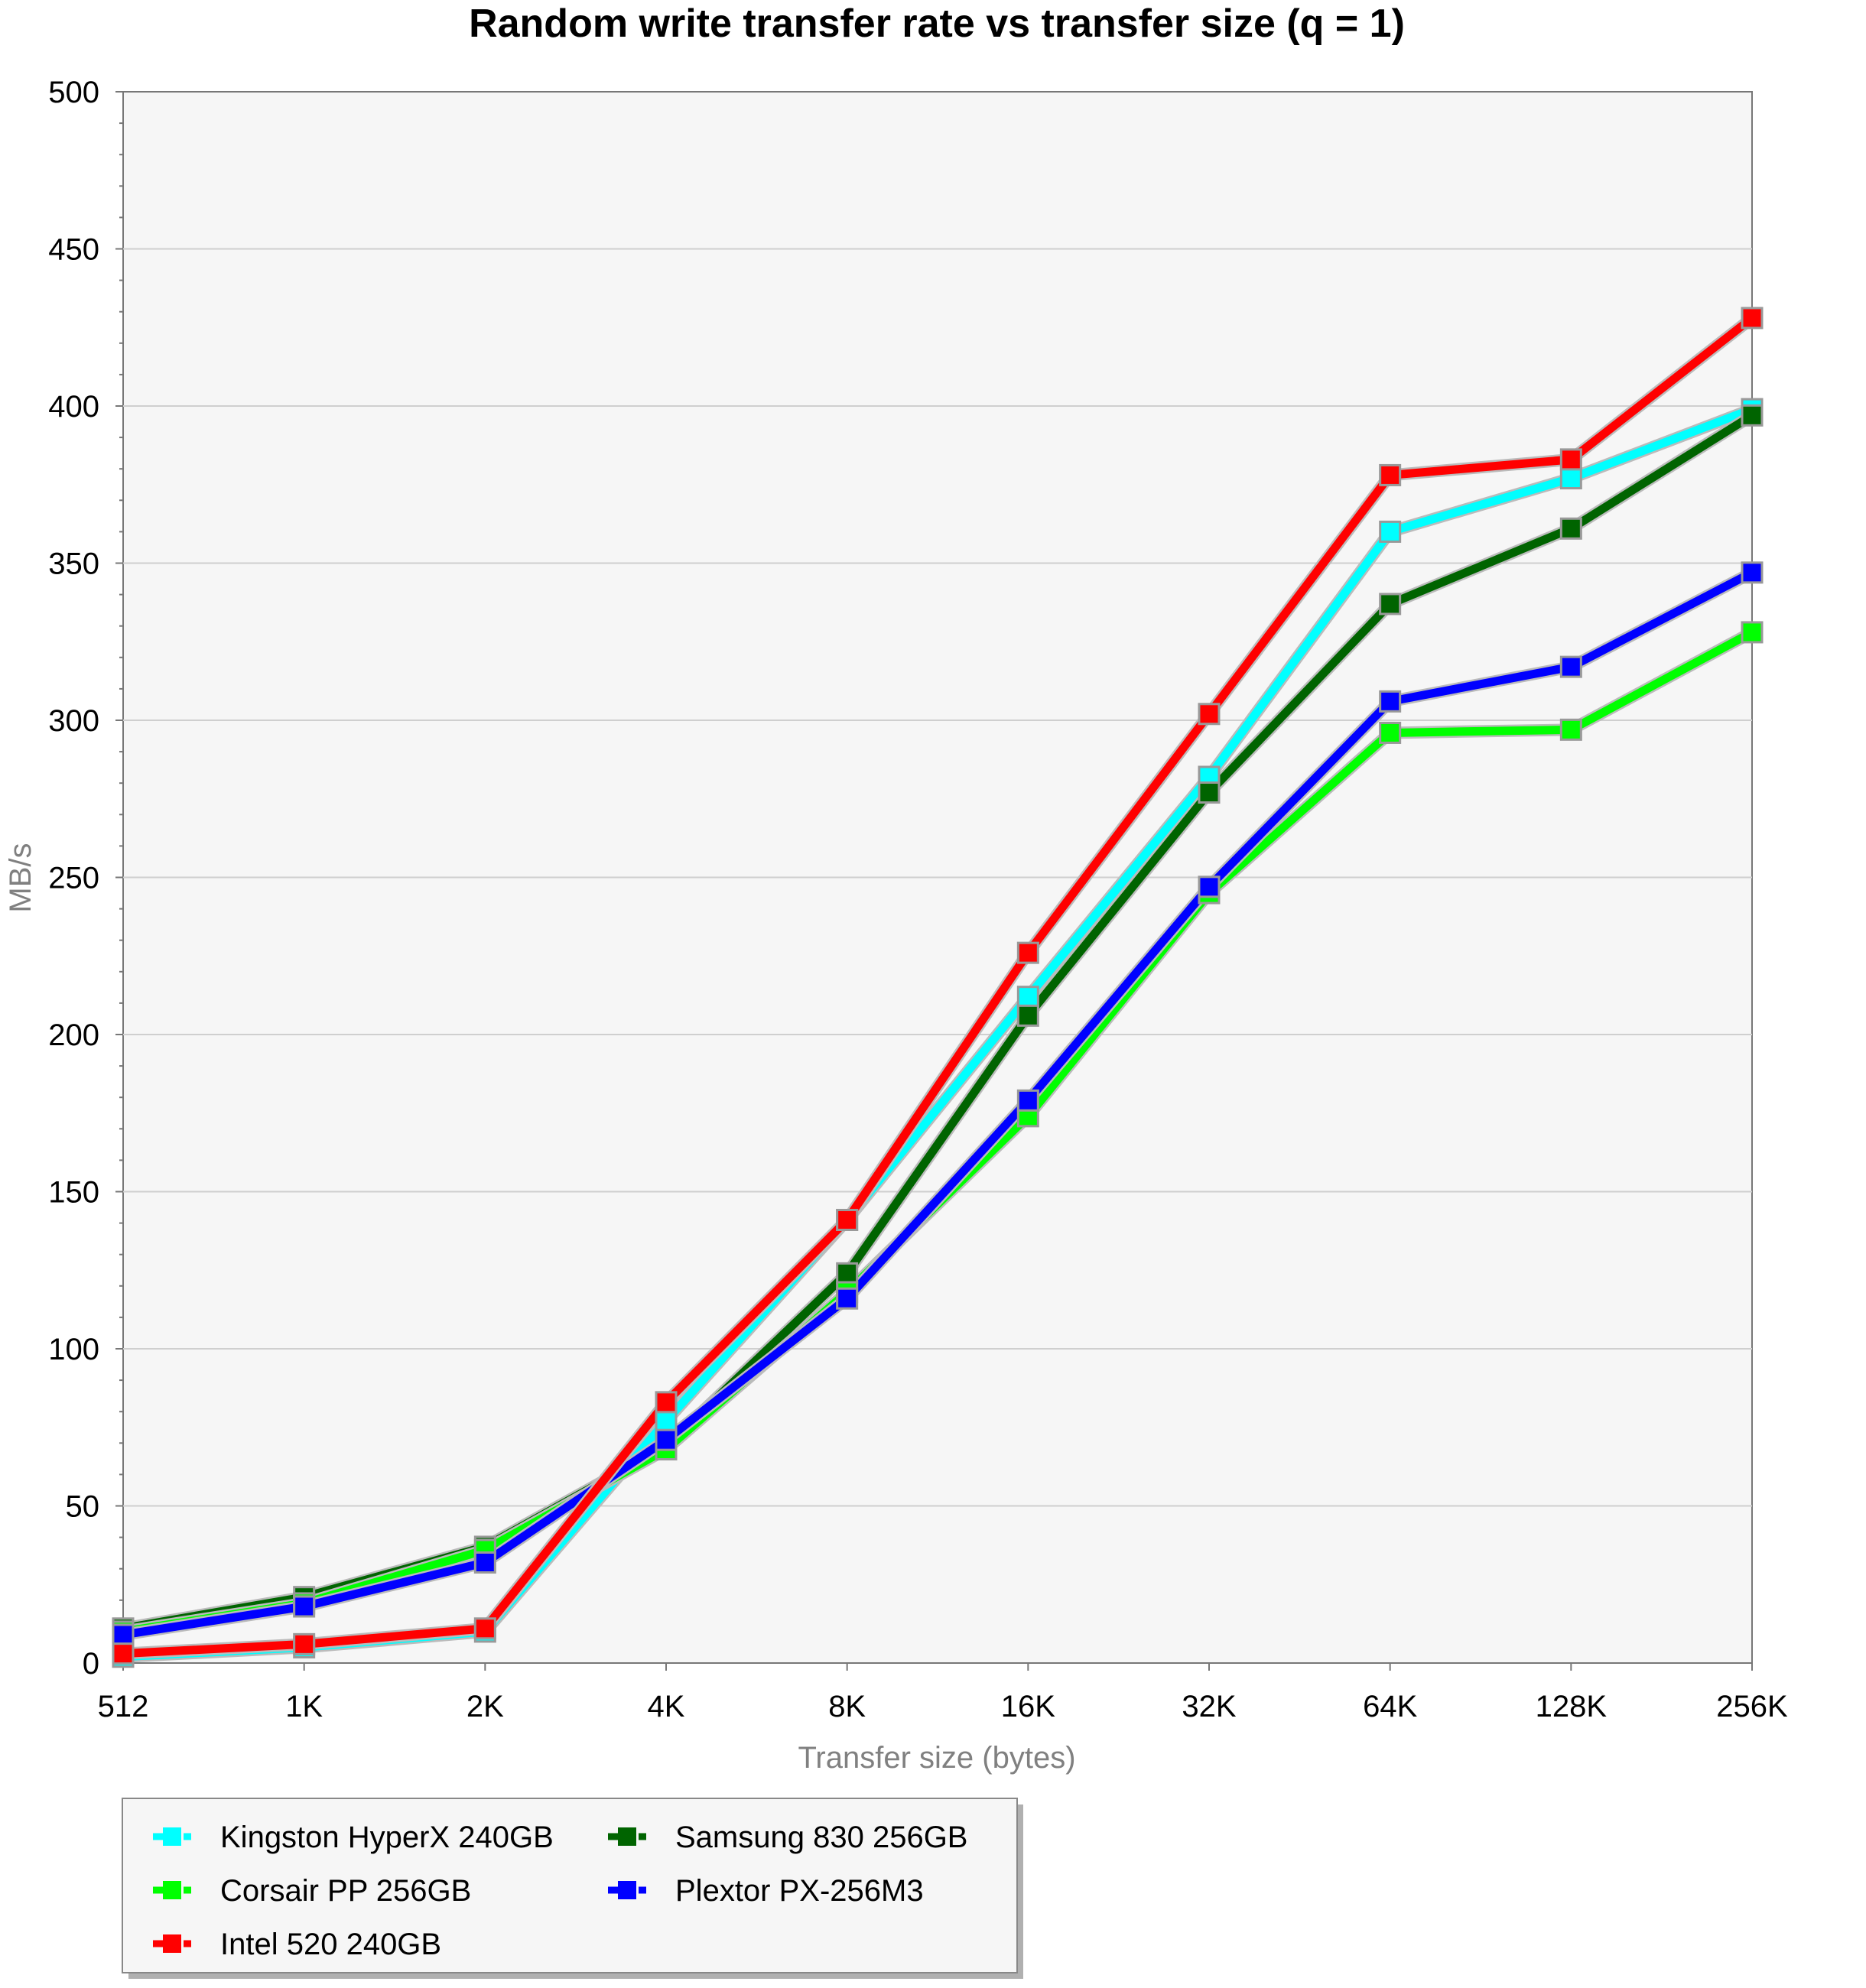  What do you see at coordinates (73, 721) in the screenshot?
I see `y-tick-label: 300` at bounding box center [73, 721].